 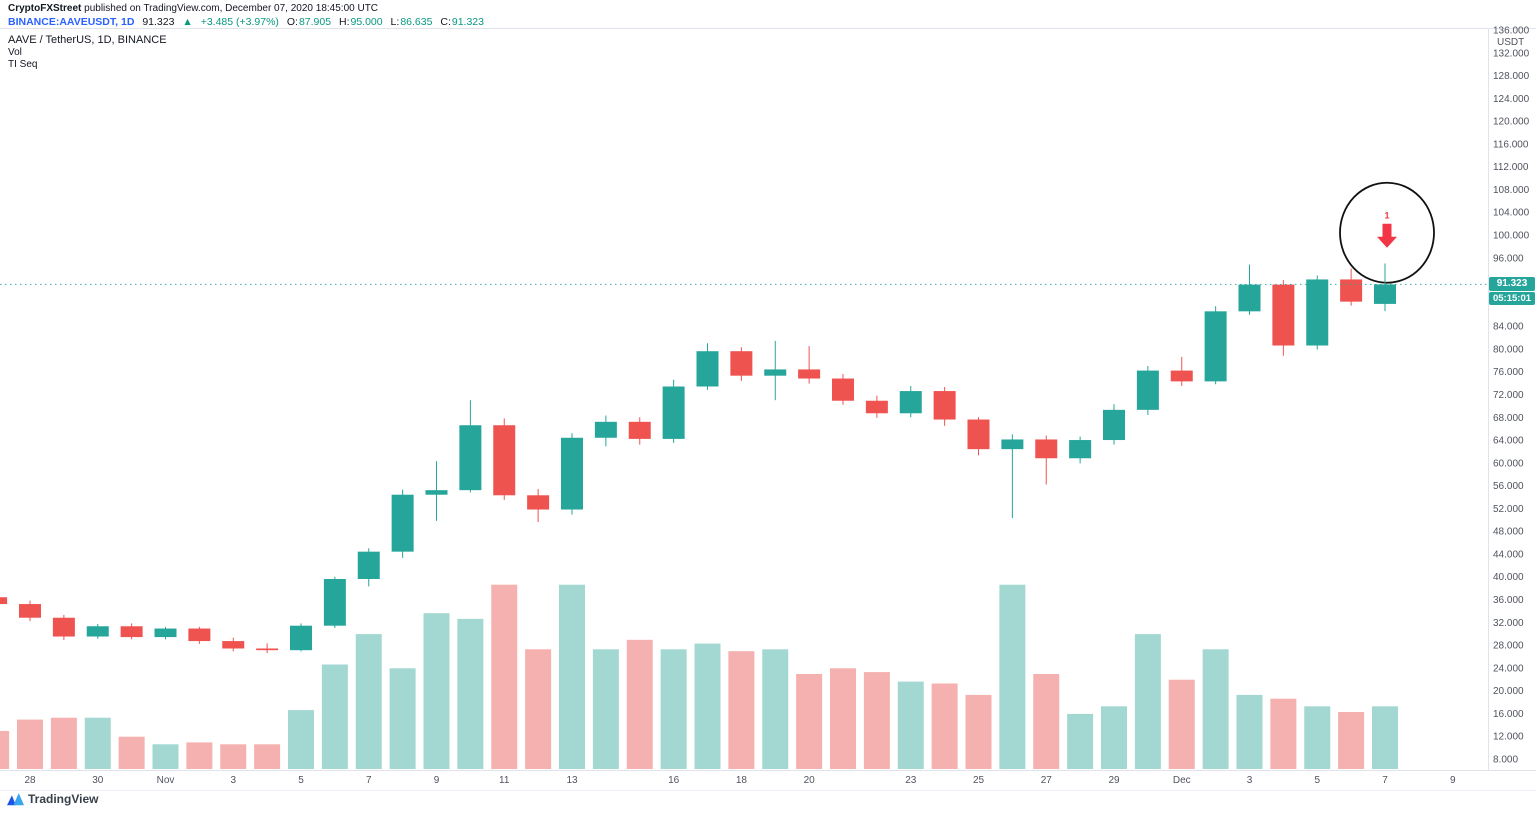 I want to click on close-value: 91.323, so click(x=467, y=22).